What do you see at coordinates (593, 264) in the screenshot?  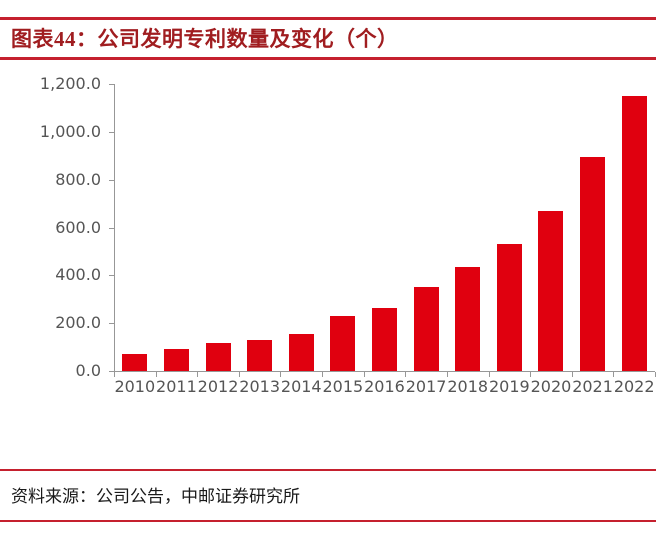 I see `bar-2021` at bounding box center [593, 264].